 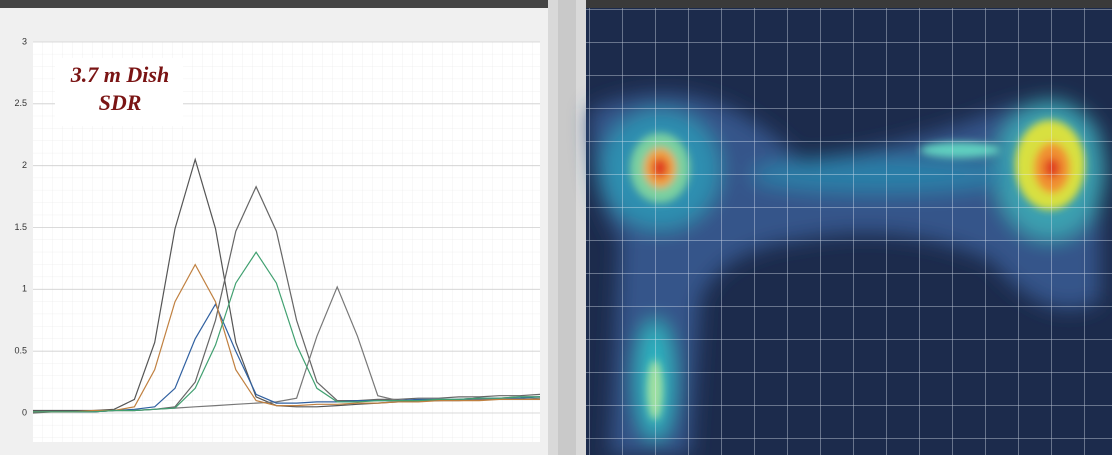 What do you see at coordinates (24, 41) in the screenshot?
I see `y-tick-label: 3` at bounding box center [24, 41].